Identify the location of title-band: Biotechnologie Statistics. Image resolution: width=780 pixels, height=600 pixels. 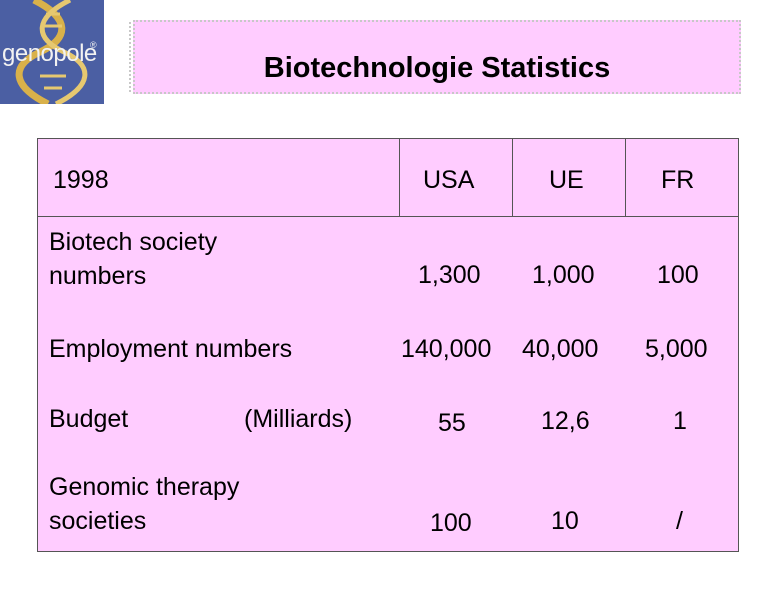
(435, 57).